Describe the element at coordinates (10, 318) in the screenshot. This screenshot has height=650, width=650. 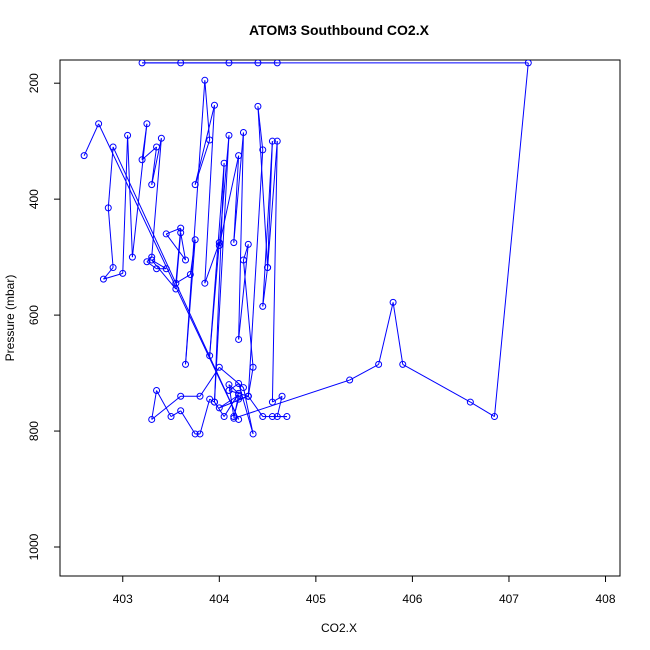
I see `y-axis-title: Pressure (mbar)` at that location.